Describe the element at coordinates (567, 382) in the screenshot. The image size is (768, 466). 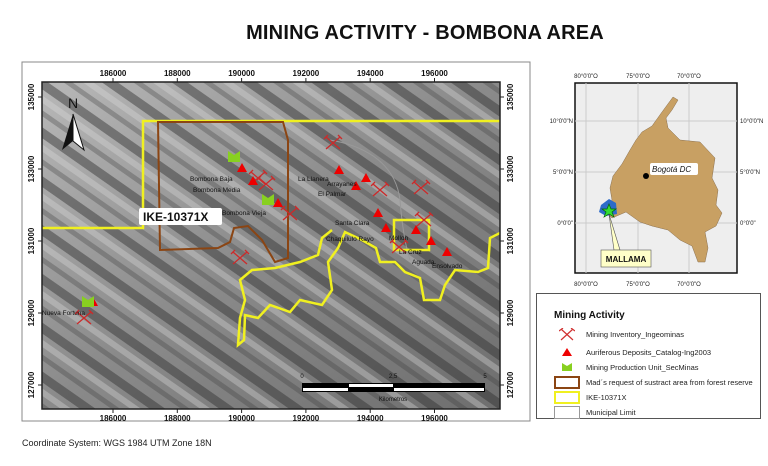
I see `brown-outline-swatch` at that location.